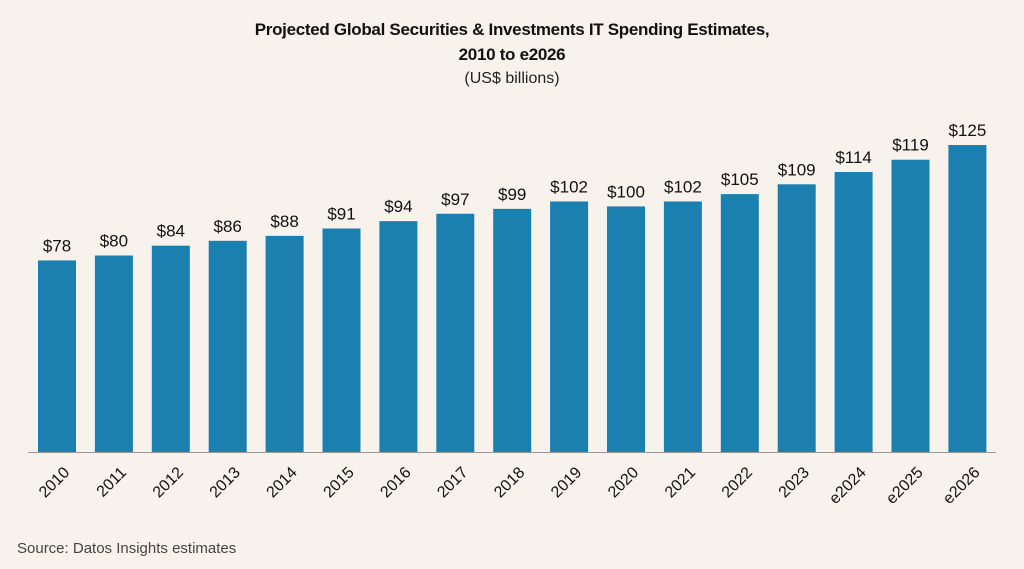 The width and height of the screenshot is (1024, 569). I want to click on x-tick-label: 2023, so click(794, 482).